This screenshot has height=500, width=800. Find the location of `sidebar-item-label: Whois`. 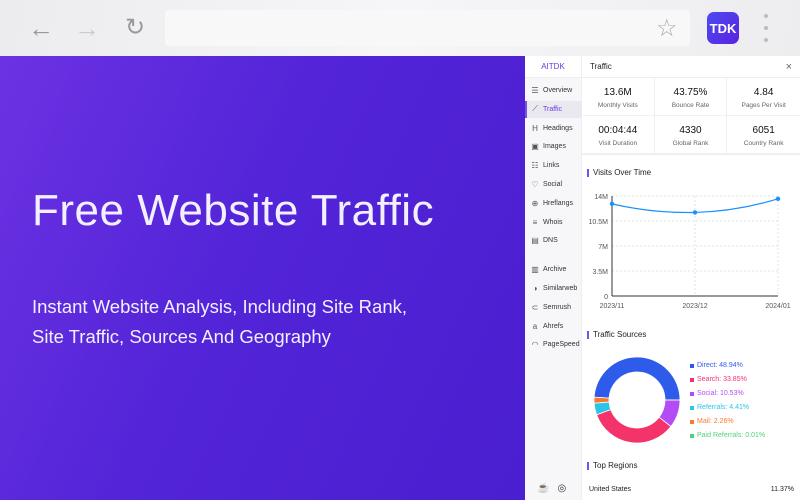

sidebar-item-label: Whois is located at coordinates (553, 222).